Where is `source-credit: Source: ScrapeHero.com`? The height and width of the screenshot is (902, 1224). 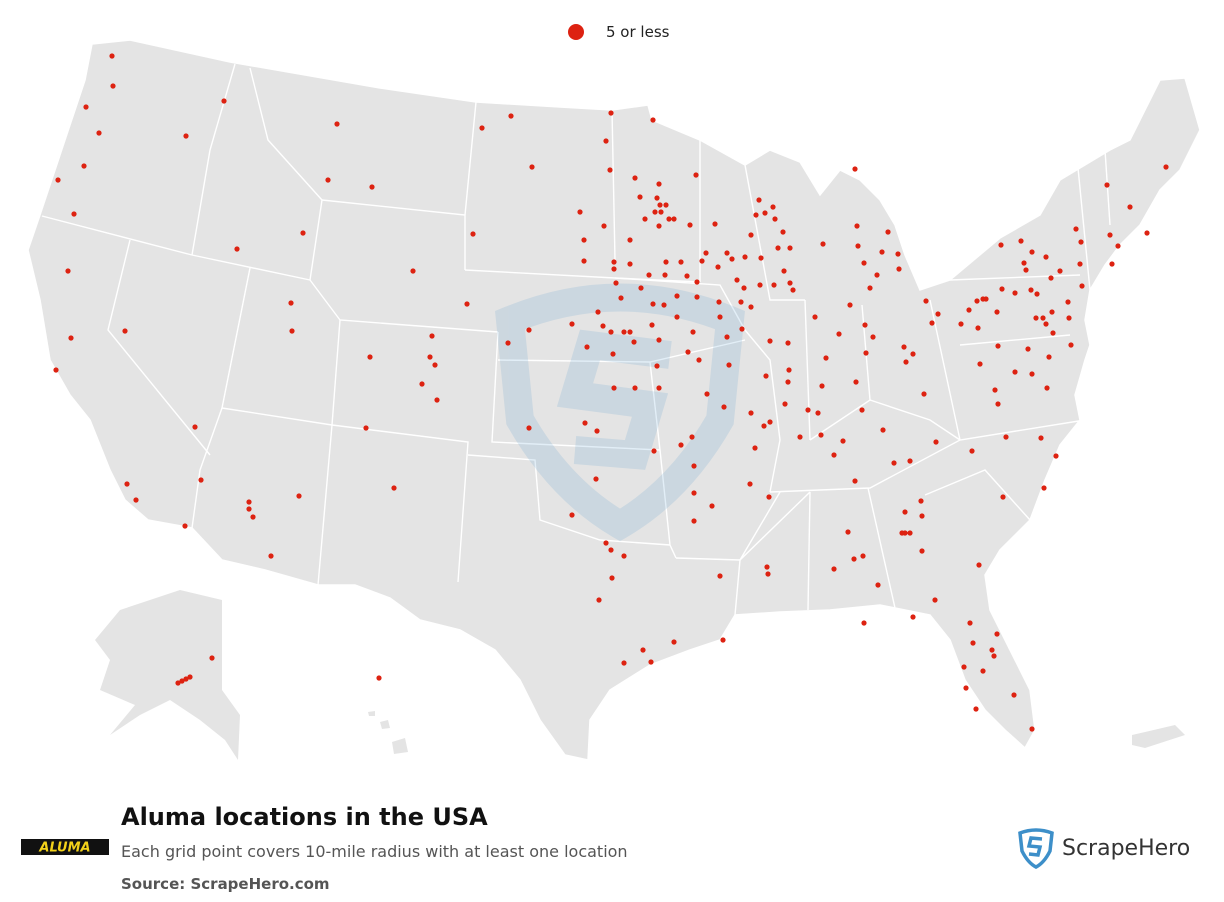 source-credit: Source: ScrapeHero.com is located at coordinates (225, 884).